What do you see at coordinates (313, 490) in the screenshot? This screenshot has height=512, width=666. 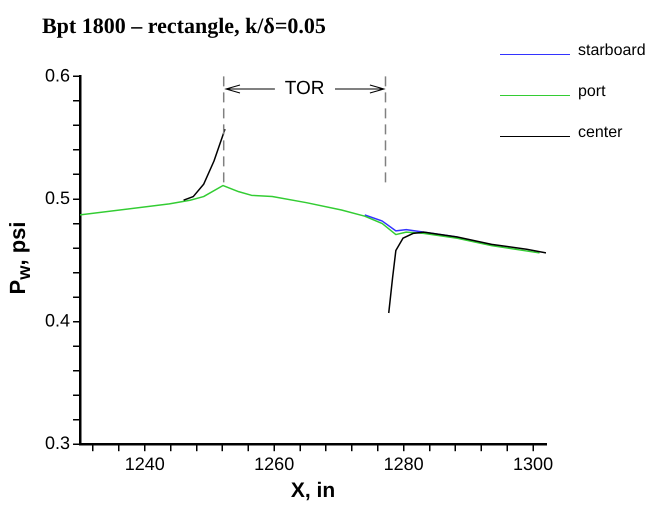 I see `x-axis-title: X, in` at bounding box center [313, 490].